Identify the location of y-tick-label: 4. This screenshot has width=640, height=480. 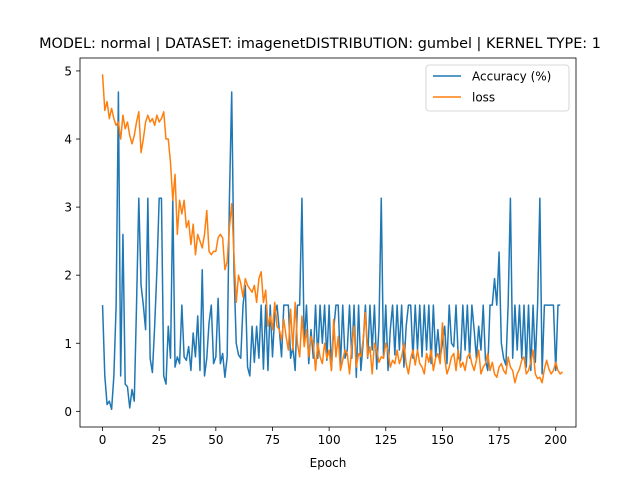
(68, 140).